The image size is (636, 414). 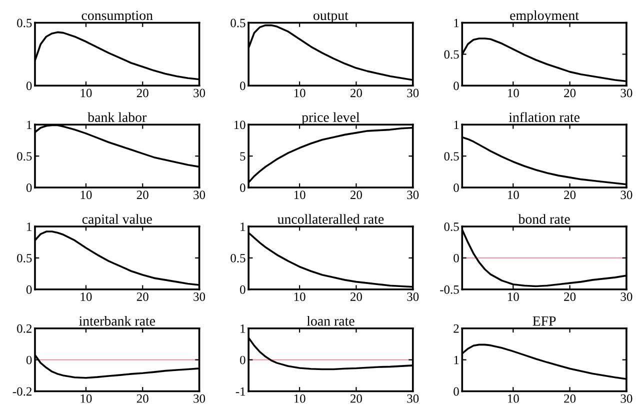 I want to click on chart-title: consumption, so click(x=117, y=16).